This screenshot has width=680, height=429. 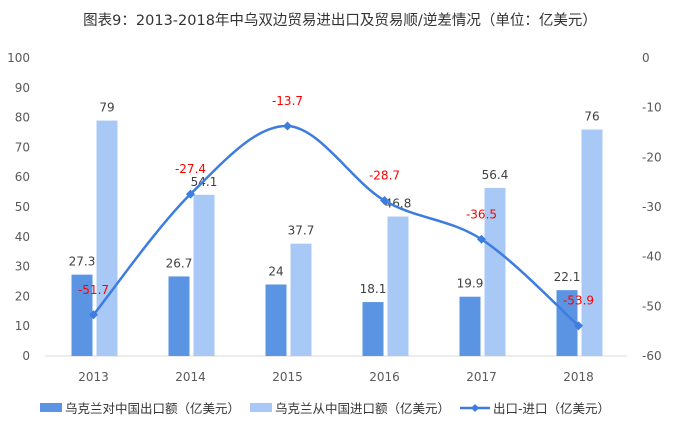 What do you see at coordinates (93, 290) in the screenshot?
I see `balance-data-label: -51.7` at bounding box center [93, 290].